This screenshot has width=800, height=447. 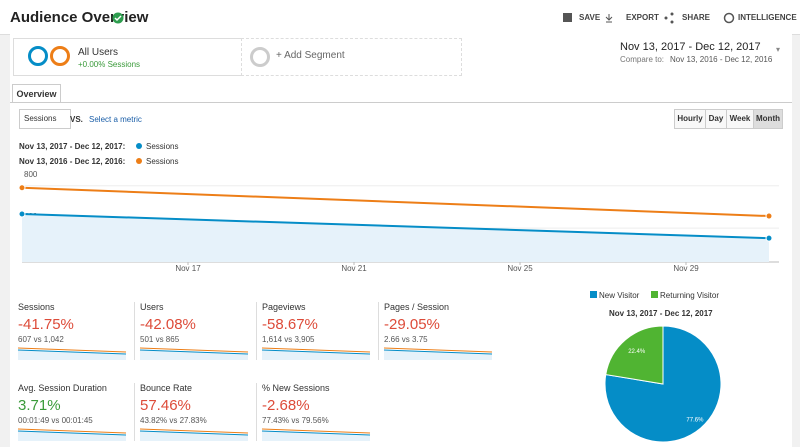 I want to click on share-button: SHARE, so click(x=696, y=17).